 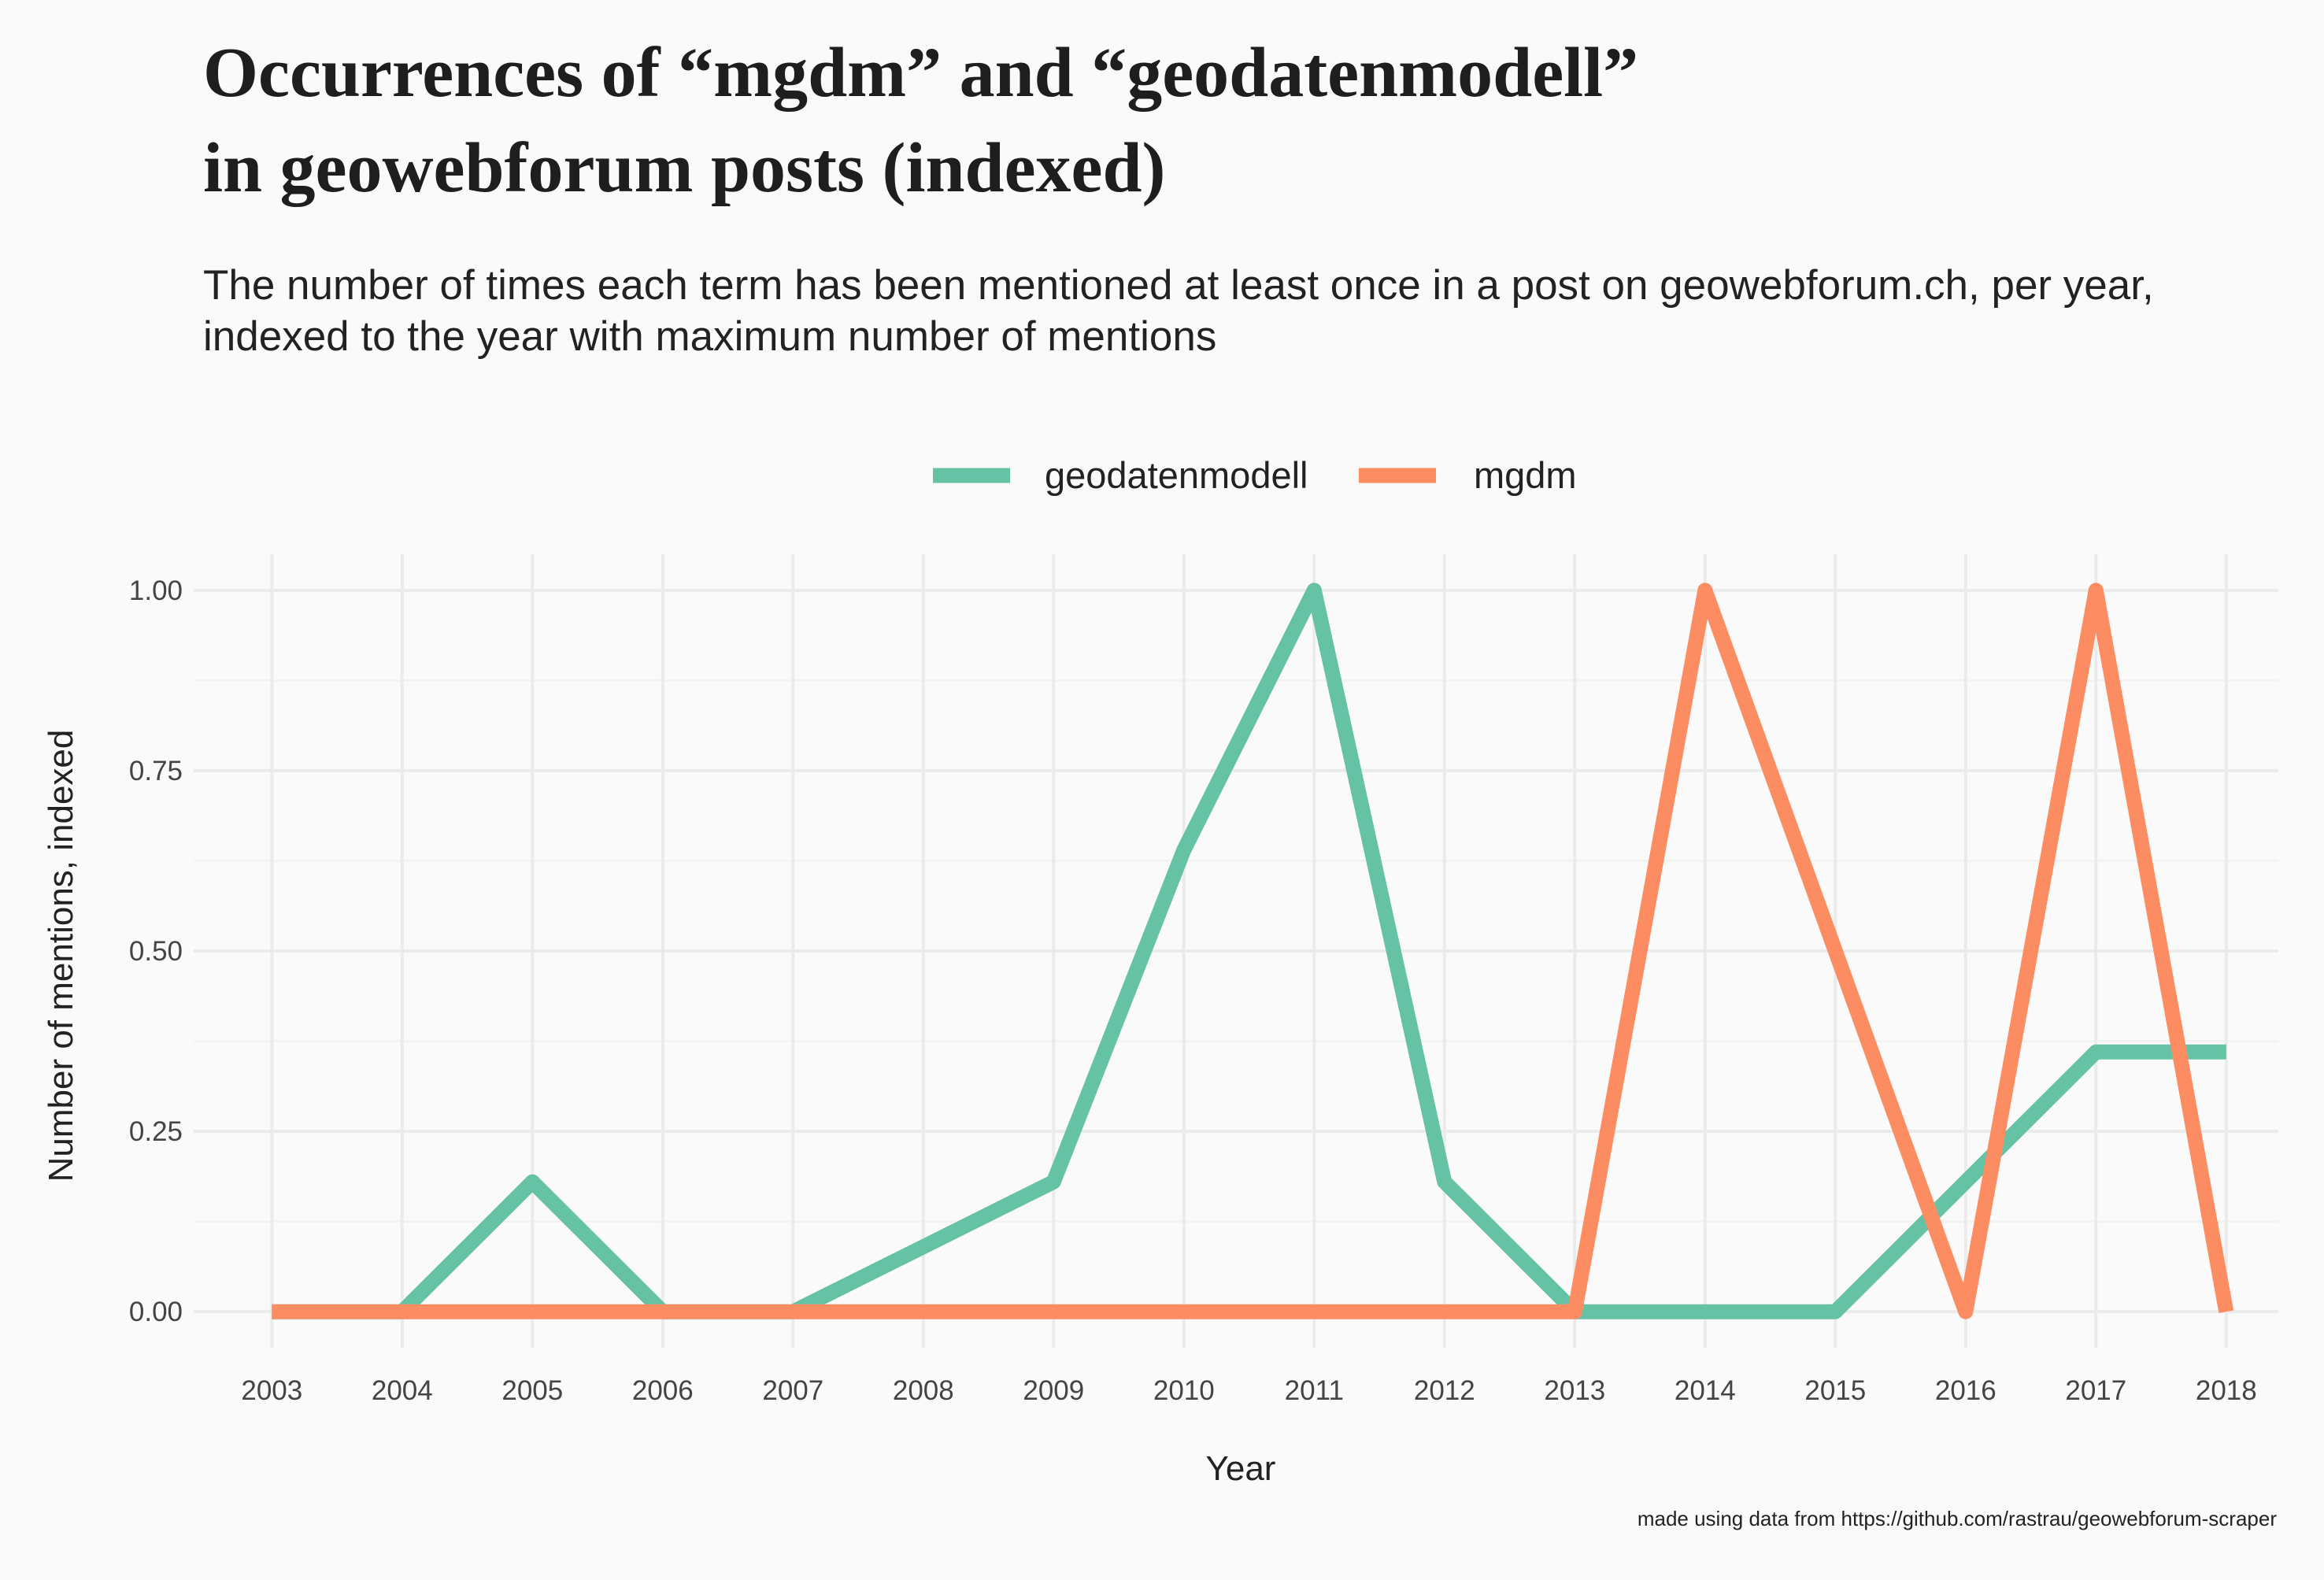 I want to click on y-tick-label: 0.25, so click(x=156, y=1131).